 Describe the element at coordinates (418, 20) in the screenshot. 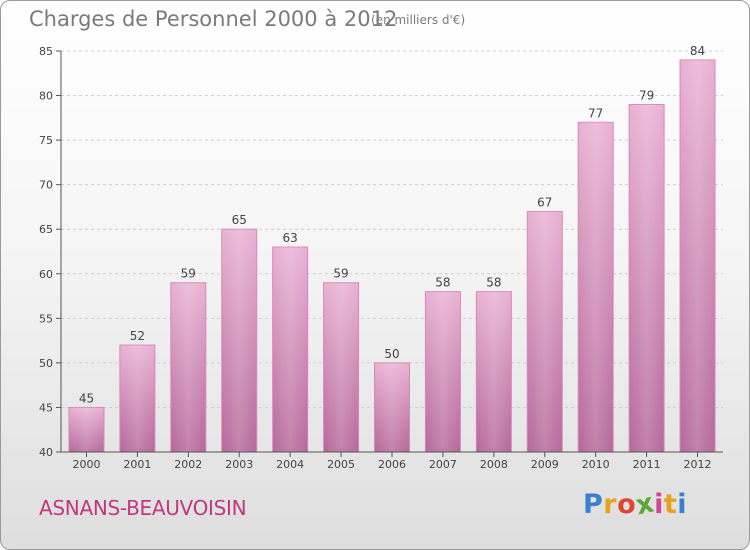

I see `unit-note: (en milliers d'€)` at that location.